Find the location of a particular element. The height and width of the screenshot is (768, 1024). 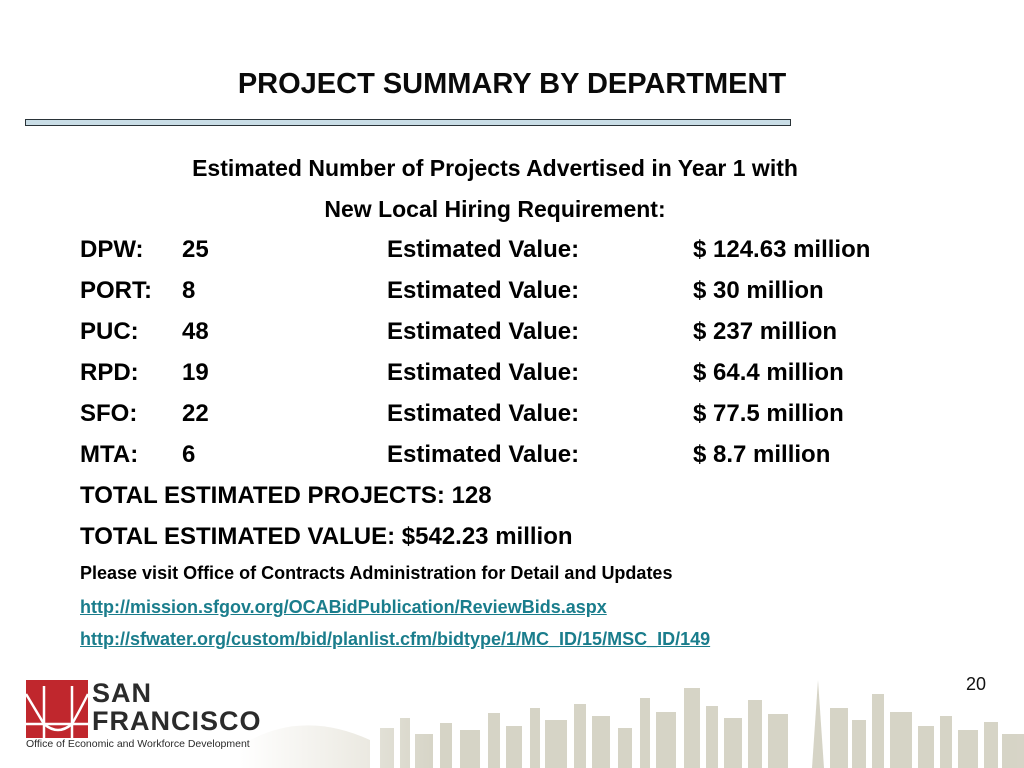

skyline-image is located at coordinates (632, 718).